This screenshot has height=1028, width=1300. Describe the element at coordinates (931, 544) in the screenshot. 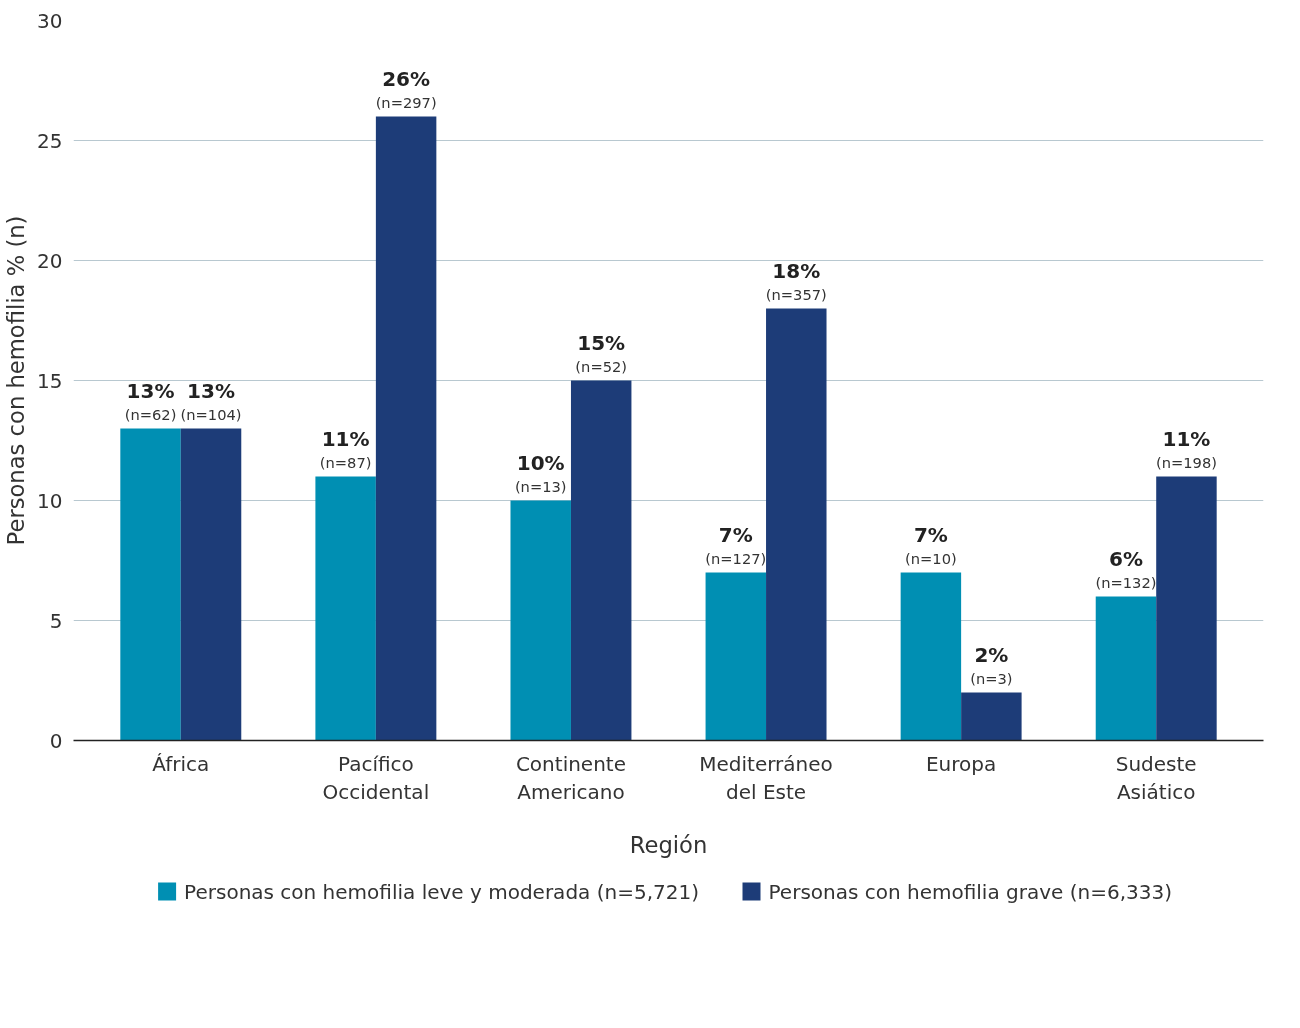

I see `text: 7% (n=10)` at that location.